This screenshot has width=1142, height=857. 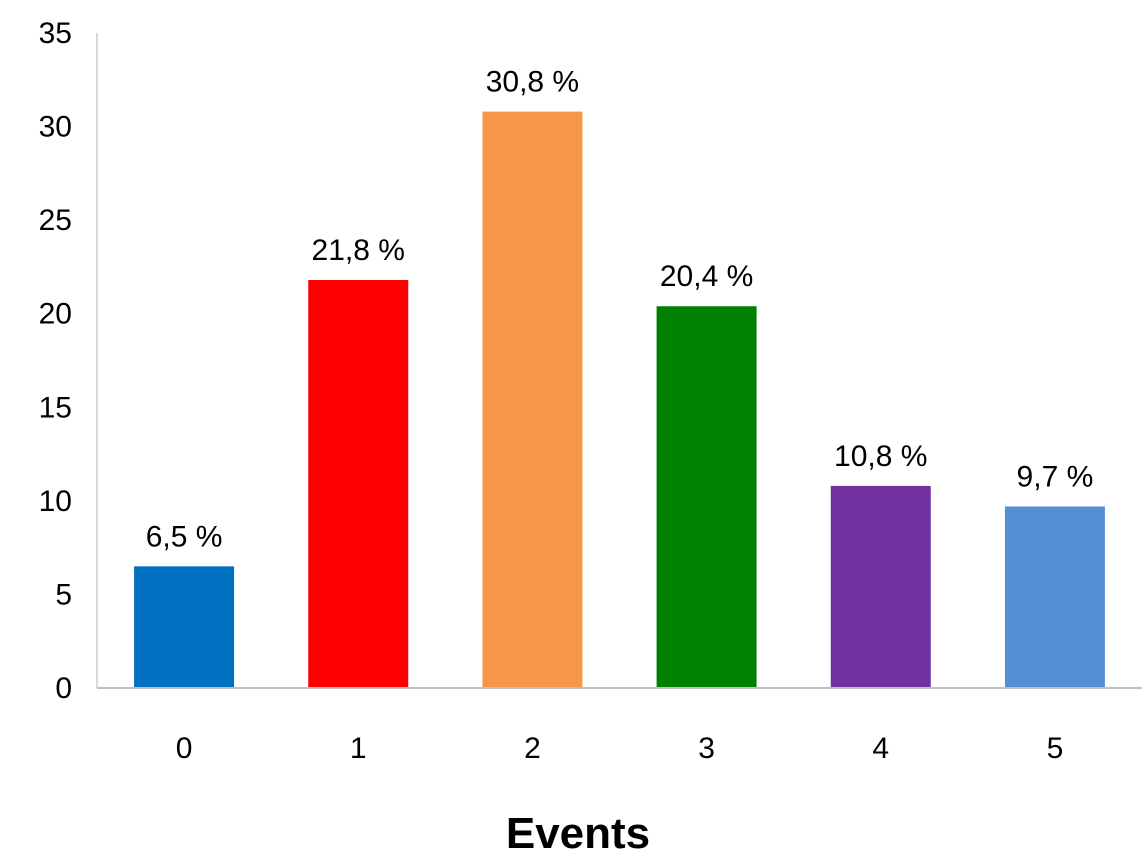 I want to click on y-tick-label: 25, so click(x=55, y=220).